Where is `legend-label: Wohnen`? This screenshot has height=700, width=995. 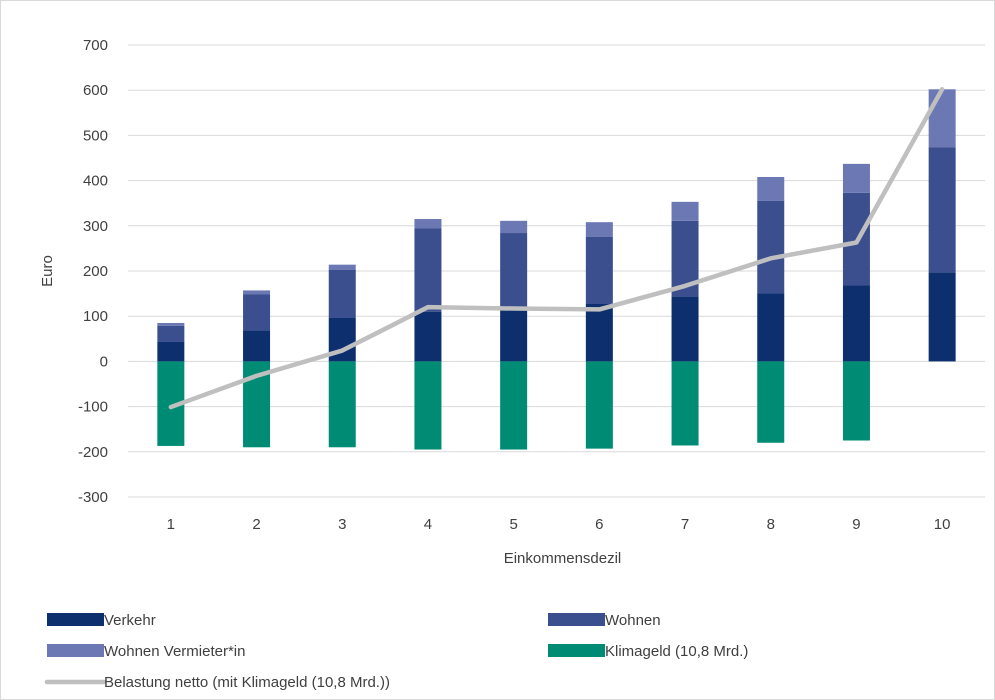 legend-label: Wohnen is located at coordinates (633, 620).